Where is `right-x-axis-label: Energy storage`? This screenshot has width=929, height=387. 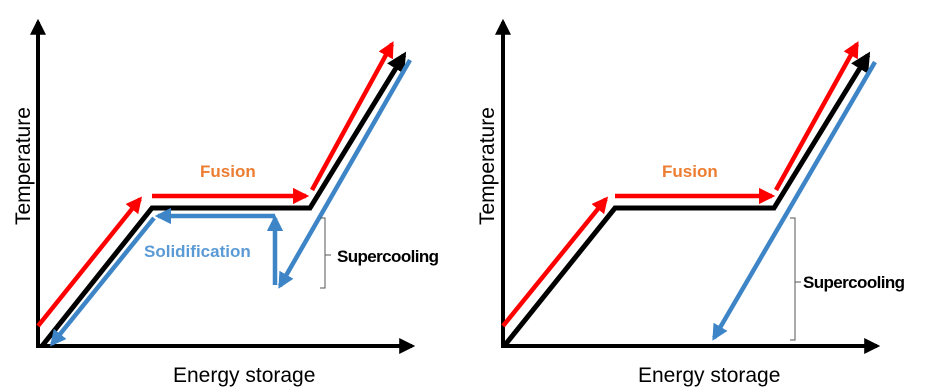 right-x-axis-label: Energy storage is located at coordinates (709, 375).